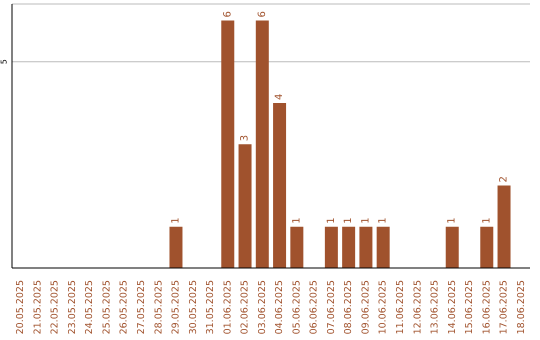 The image size is (540, 340). What do you see at coordinates (90, 307) in the screenshot?
I see `x-tick-label: 24.05.2025` at bounding box center [90, 307].